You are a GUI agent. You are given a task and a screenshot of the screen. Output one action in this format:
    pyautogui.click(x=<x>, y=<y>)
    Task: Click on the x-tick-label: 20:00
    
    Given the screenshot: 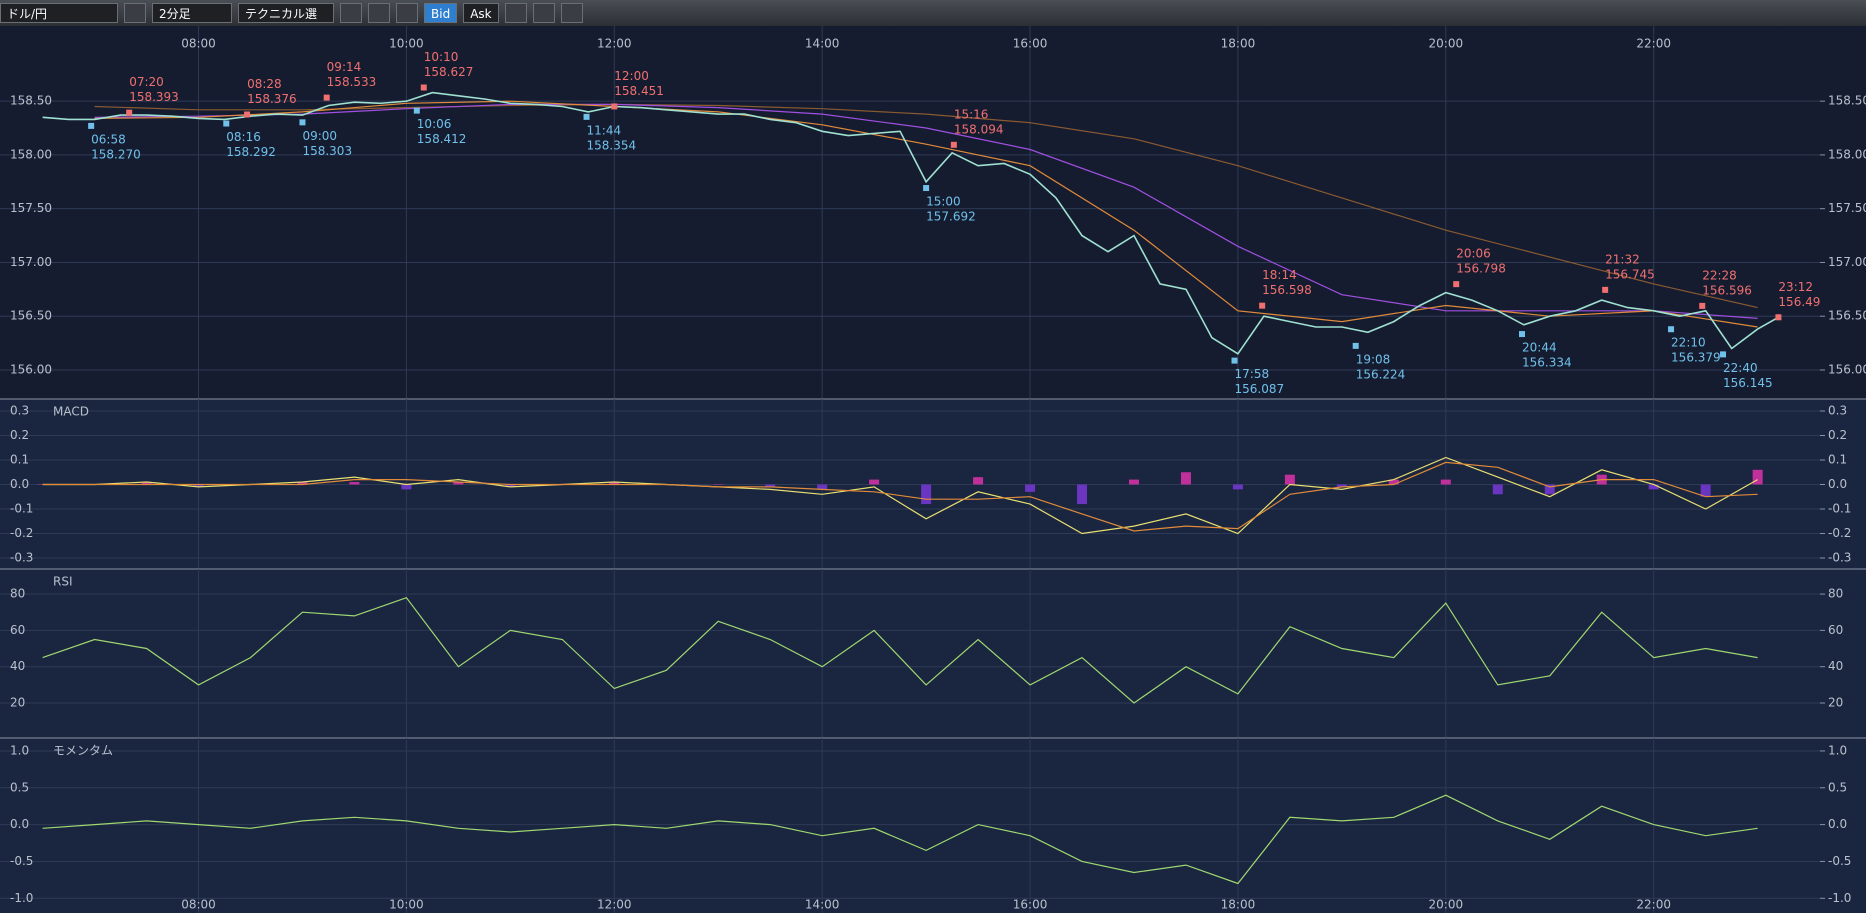 What is the action you would take?
    pyautogui.click(x=1446, y=905)
    